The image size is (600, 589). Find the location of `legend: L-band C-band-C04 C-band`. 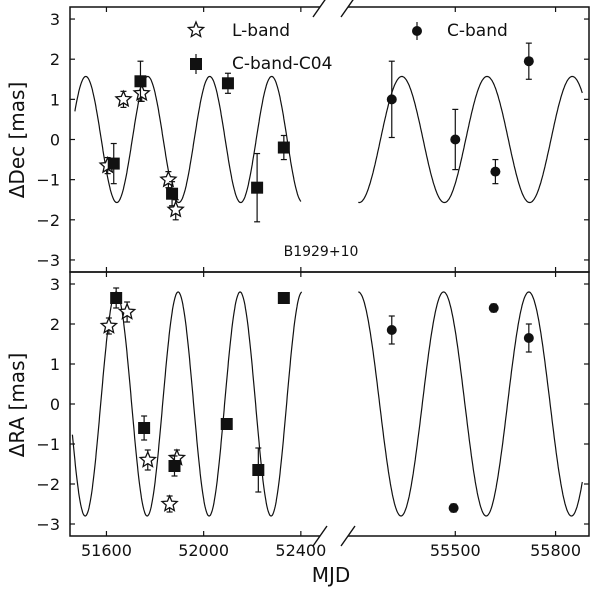

legend: L-band C-band-C04 C-band is located at coordinates (347, 47).